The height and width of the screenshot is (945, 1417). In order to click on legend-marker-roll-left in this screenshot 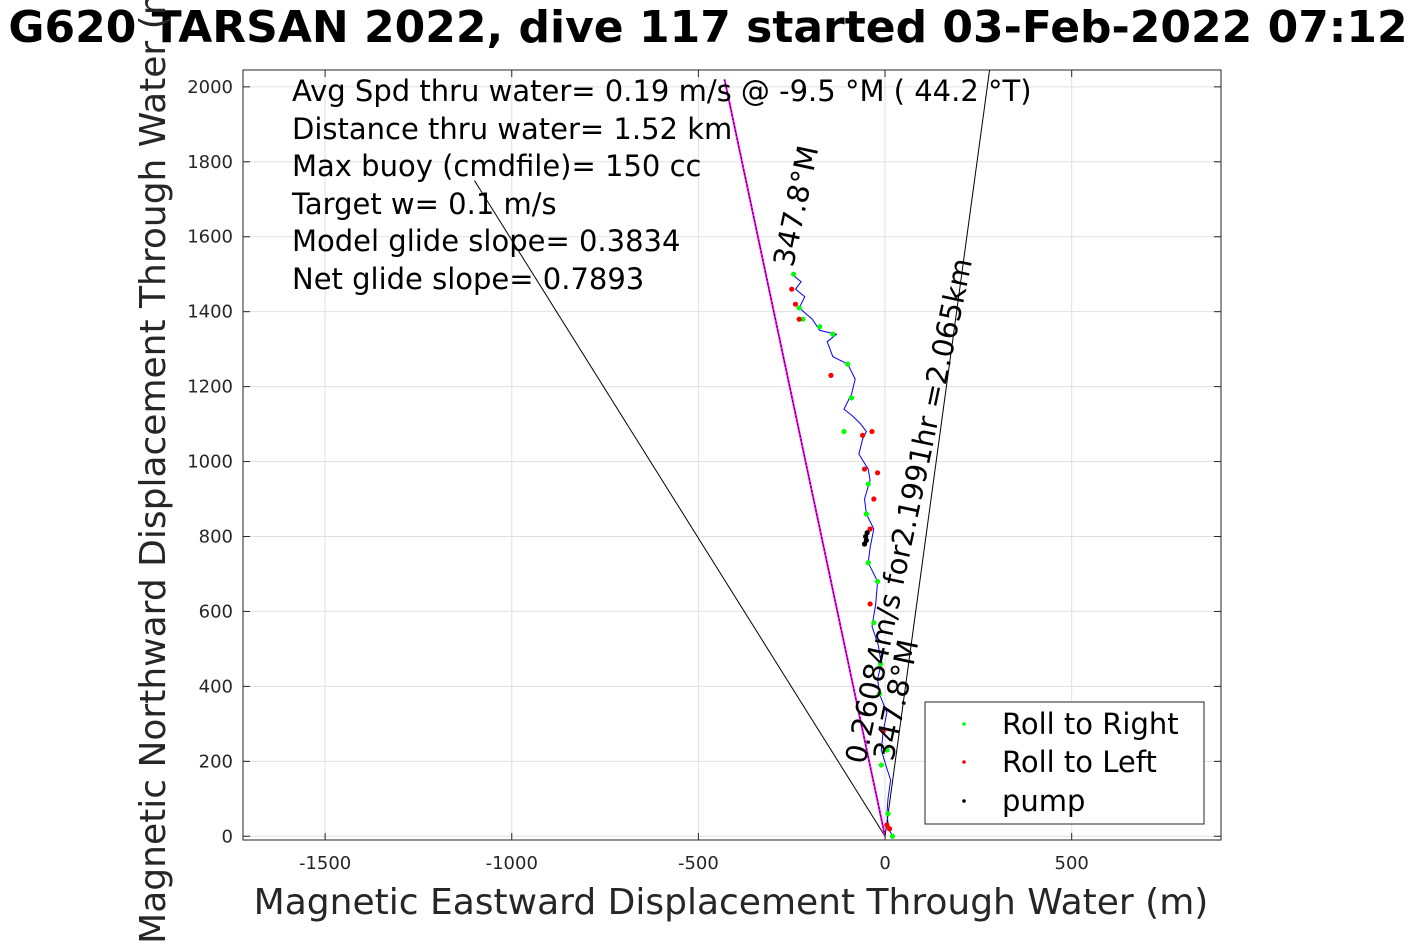, I will do `click(964, 762)`.